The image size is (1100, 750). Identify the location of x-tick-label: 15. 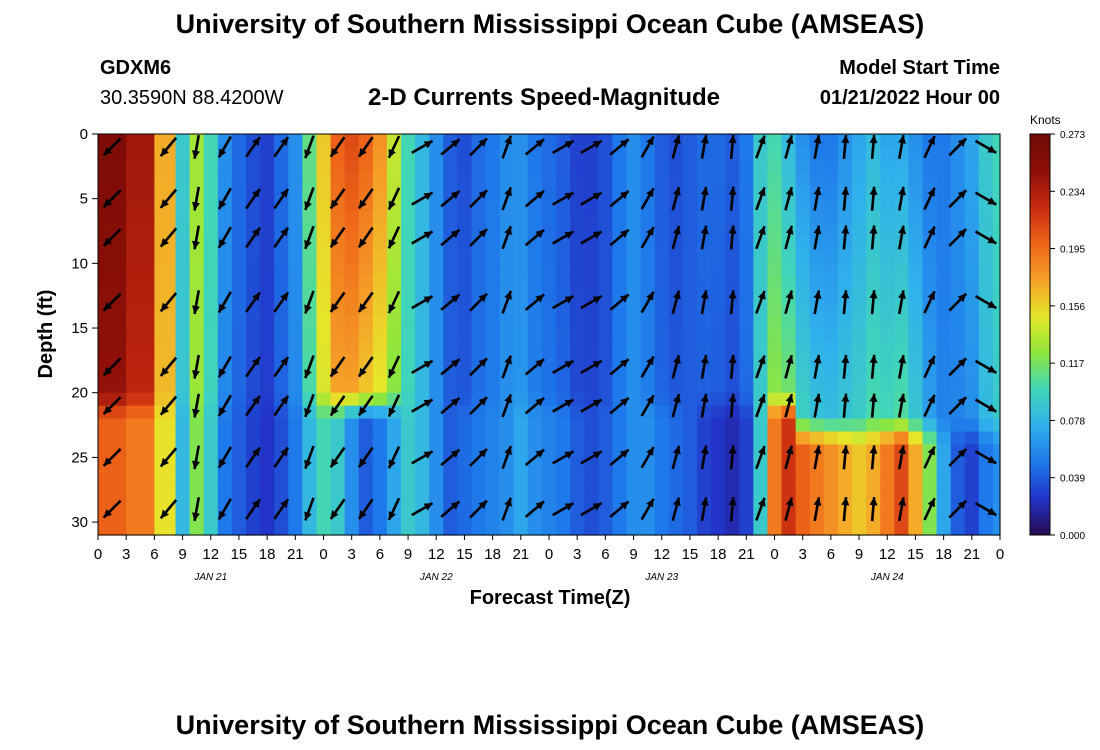
(239, 554).